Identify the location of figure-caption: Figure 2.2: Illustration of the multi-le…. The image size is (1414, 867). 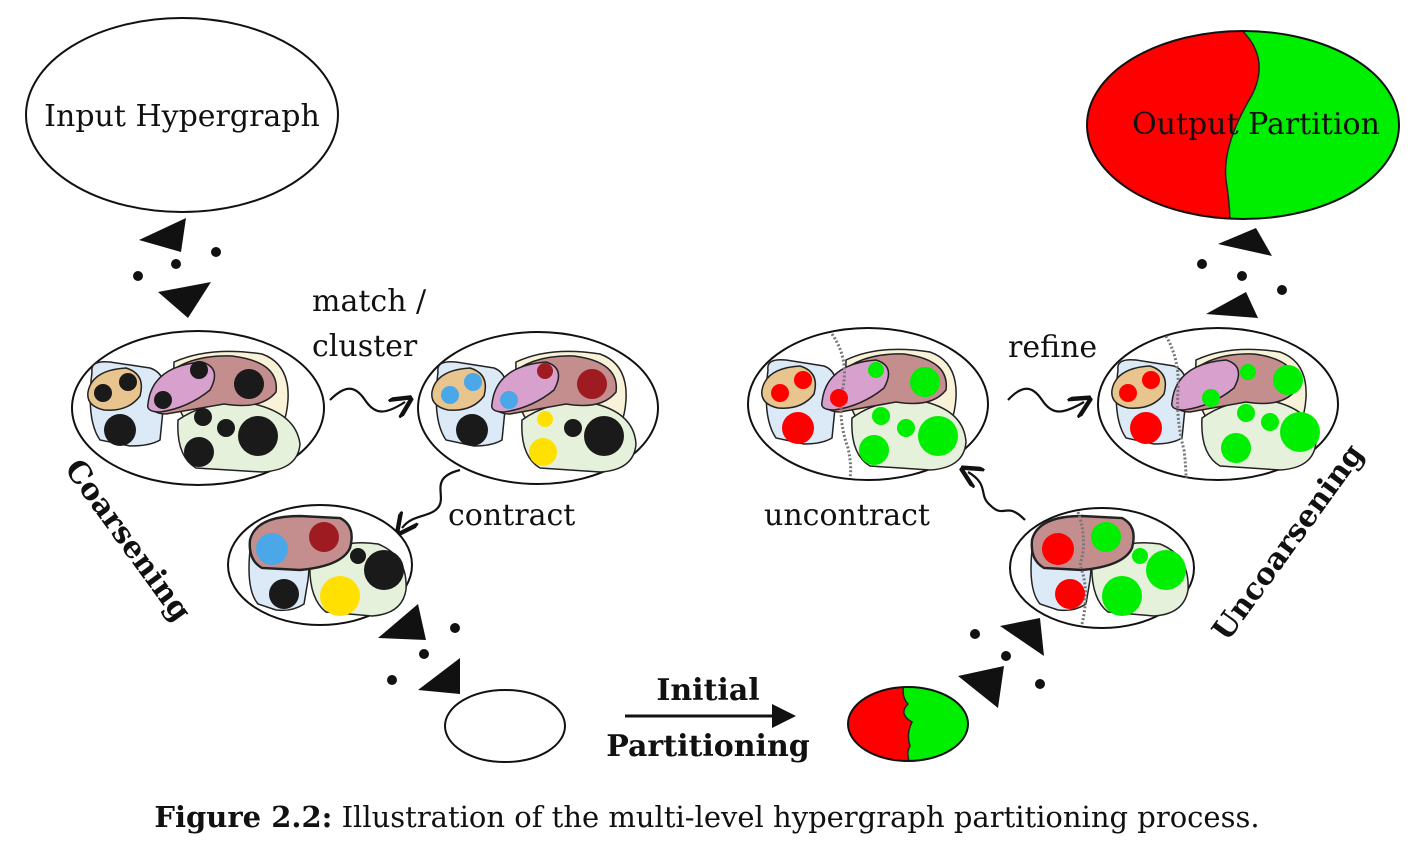
(707, 817).